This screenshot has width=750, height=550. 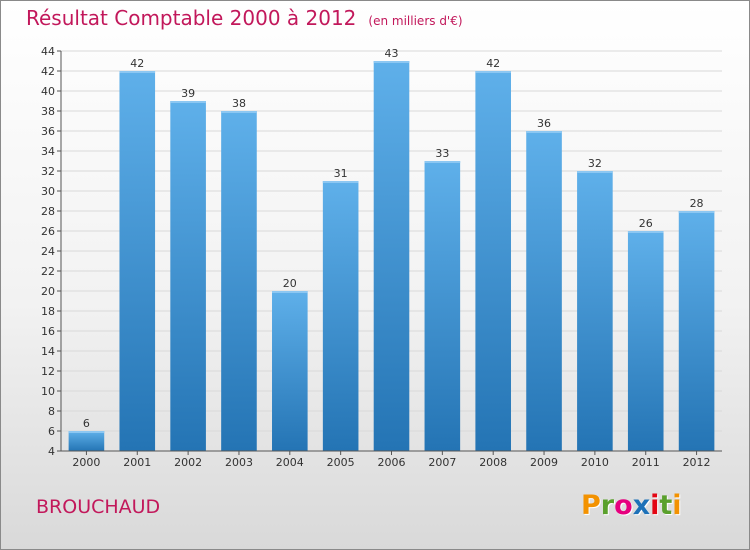 What do you see at coordinates (48, 211) in the screenshot?
I see `y-tick-label: 28` at bounding box center [48, 211].